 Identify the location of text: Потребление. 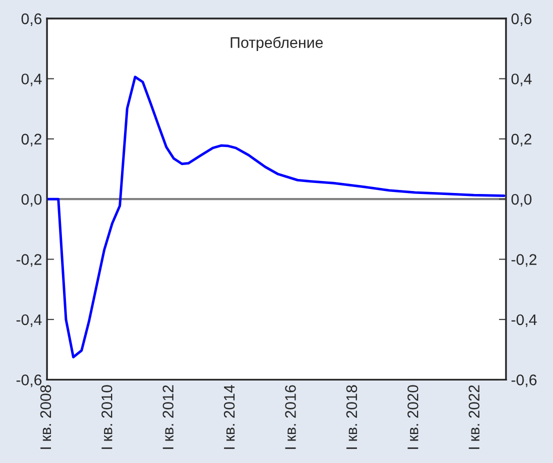
(276, 43).